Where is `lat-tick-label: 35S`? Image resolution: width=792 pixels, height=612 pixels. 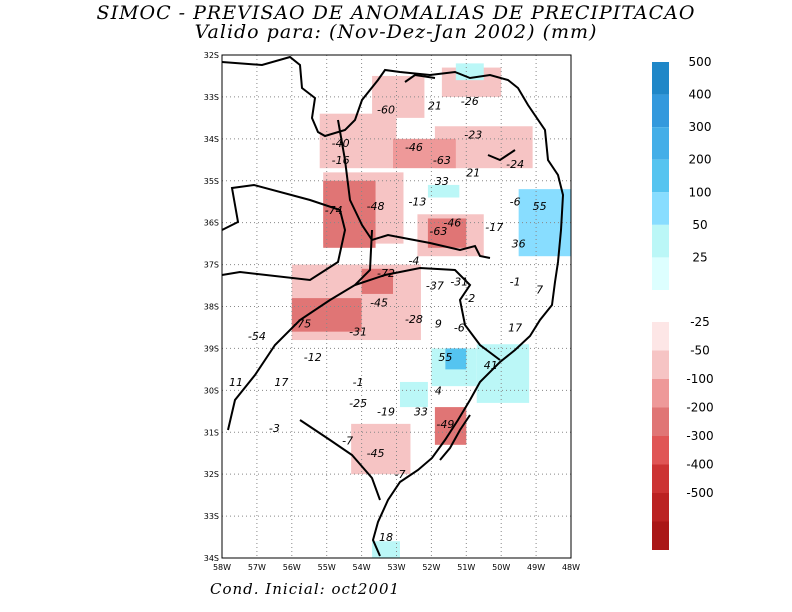 lat-tick-label: 35S is located at coordinates (211, 181).